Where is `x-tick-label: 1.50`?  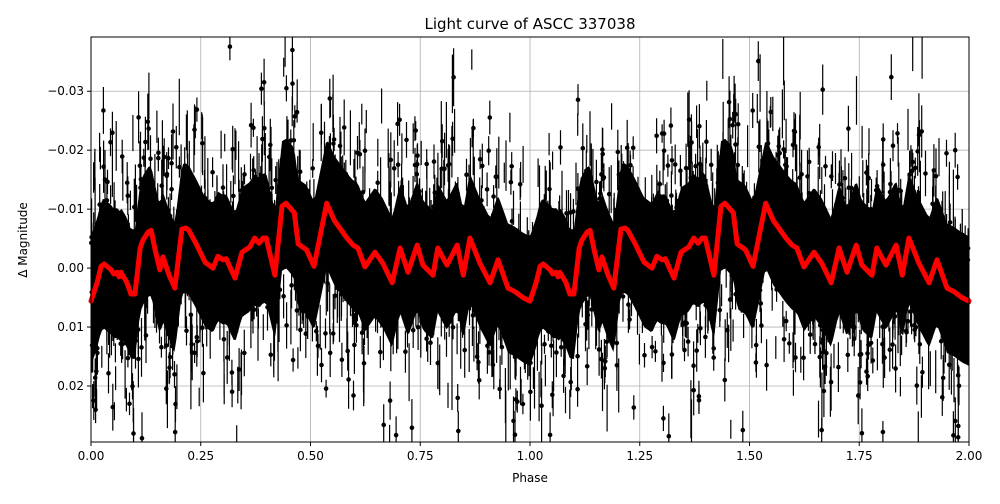
x-tick-label: 1.50 is located at coordinates (749, 456).